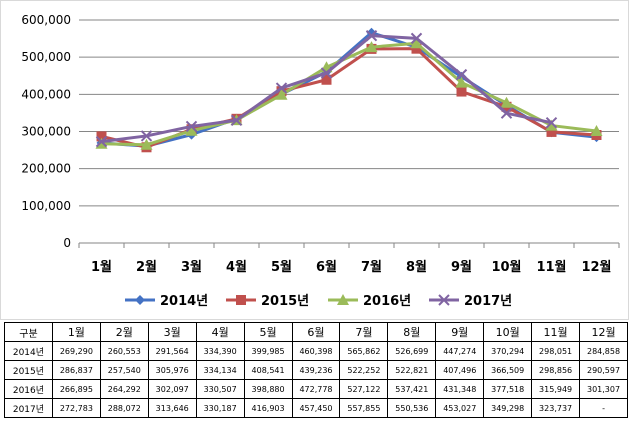 This screenshot has height=422, width=629. What do you see at coordinates (603, 351) in the screenshot?
I see `table-cell: 284,858` at bounding box center [603, 351].